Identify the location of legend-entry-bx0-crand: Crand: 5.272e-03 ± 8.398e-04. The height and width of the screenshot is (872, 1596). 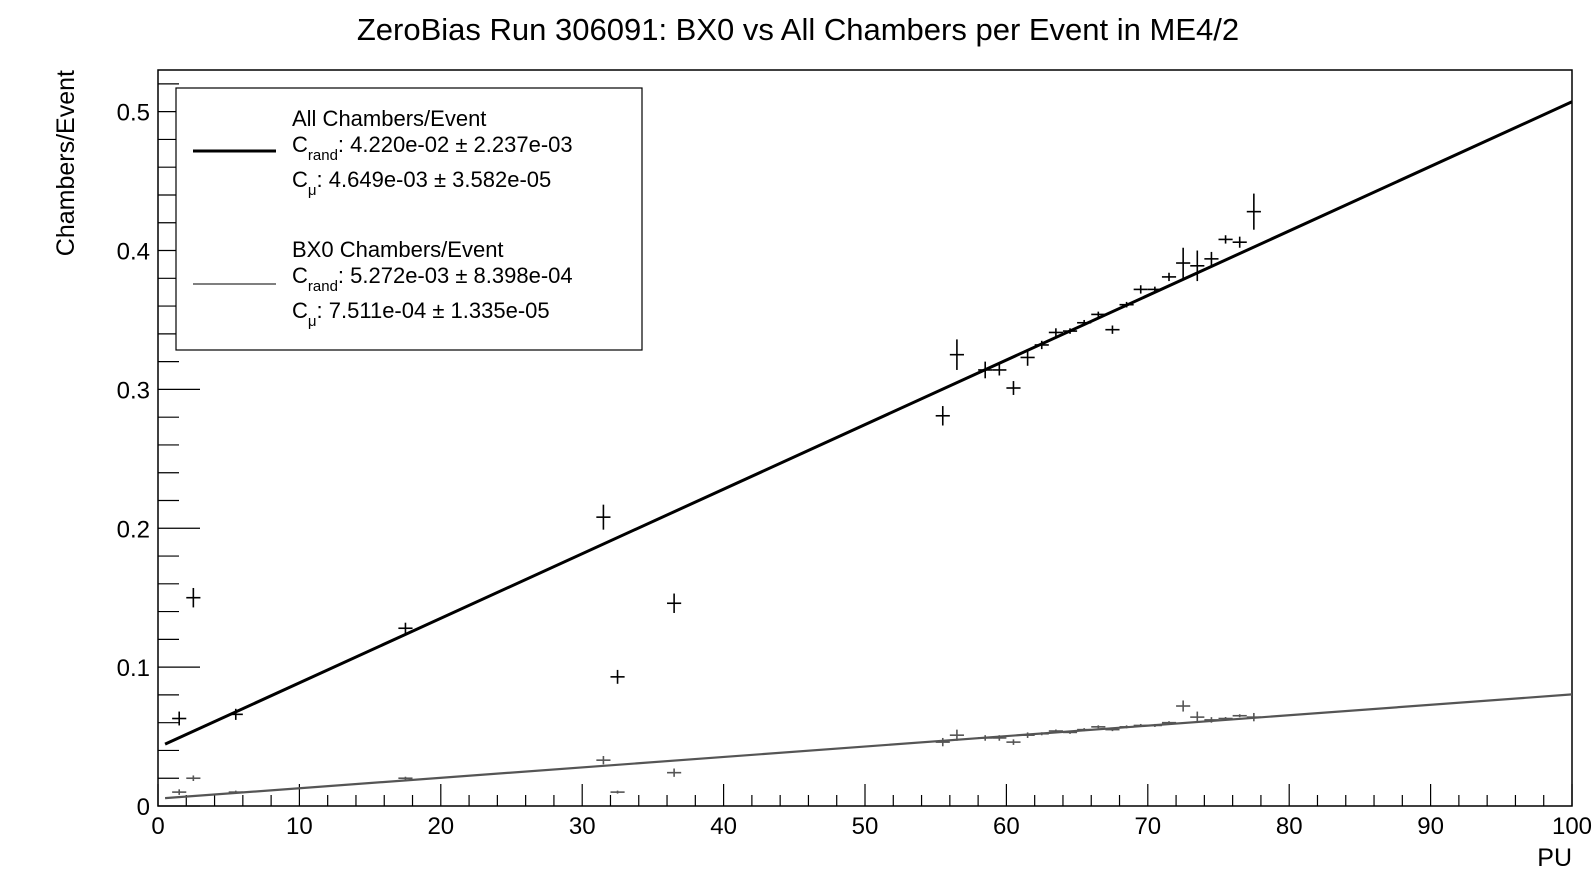
(432, 279).